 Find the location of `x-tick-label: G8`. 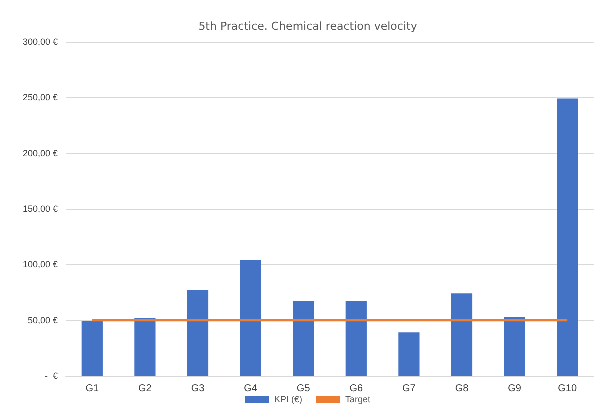

x-tick-label: G8 is located at coordinates (462, 389).